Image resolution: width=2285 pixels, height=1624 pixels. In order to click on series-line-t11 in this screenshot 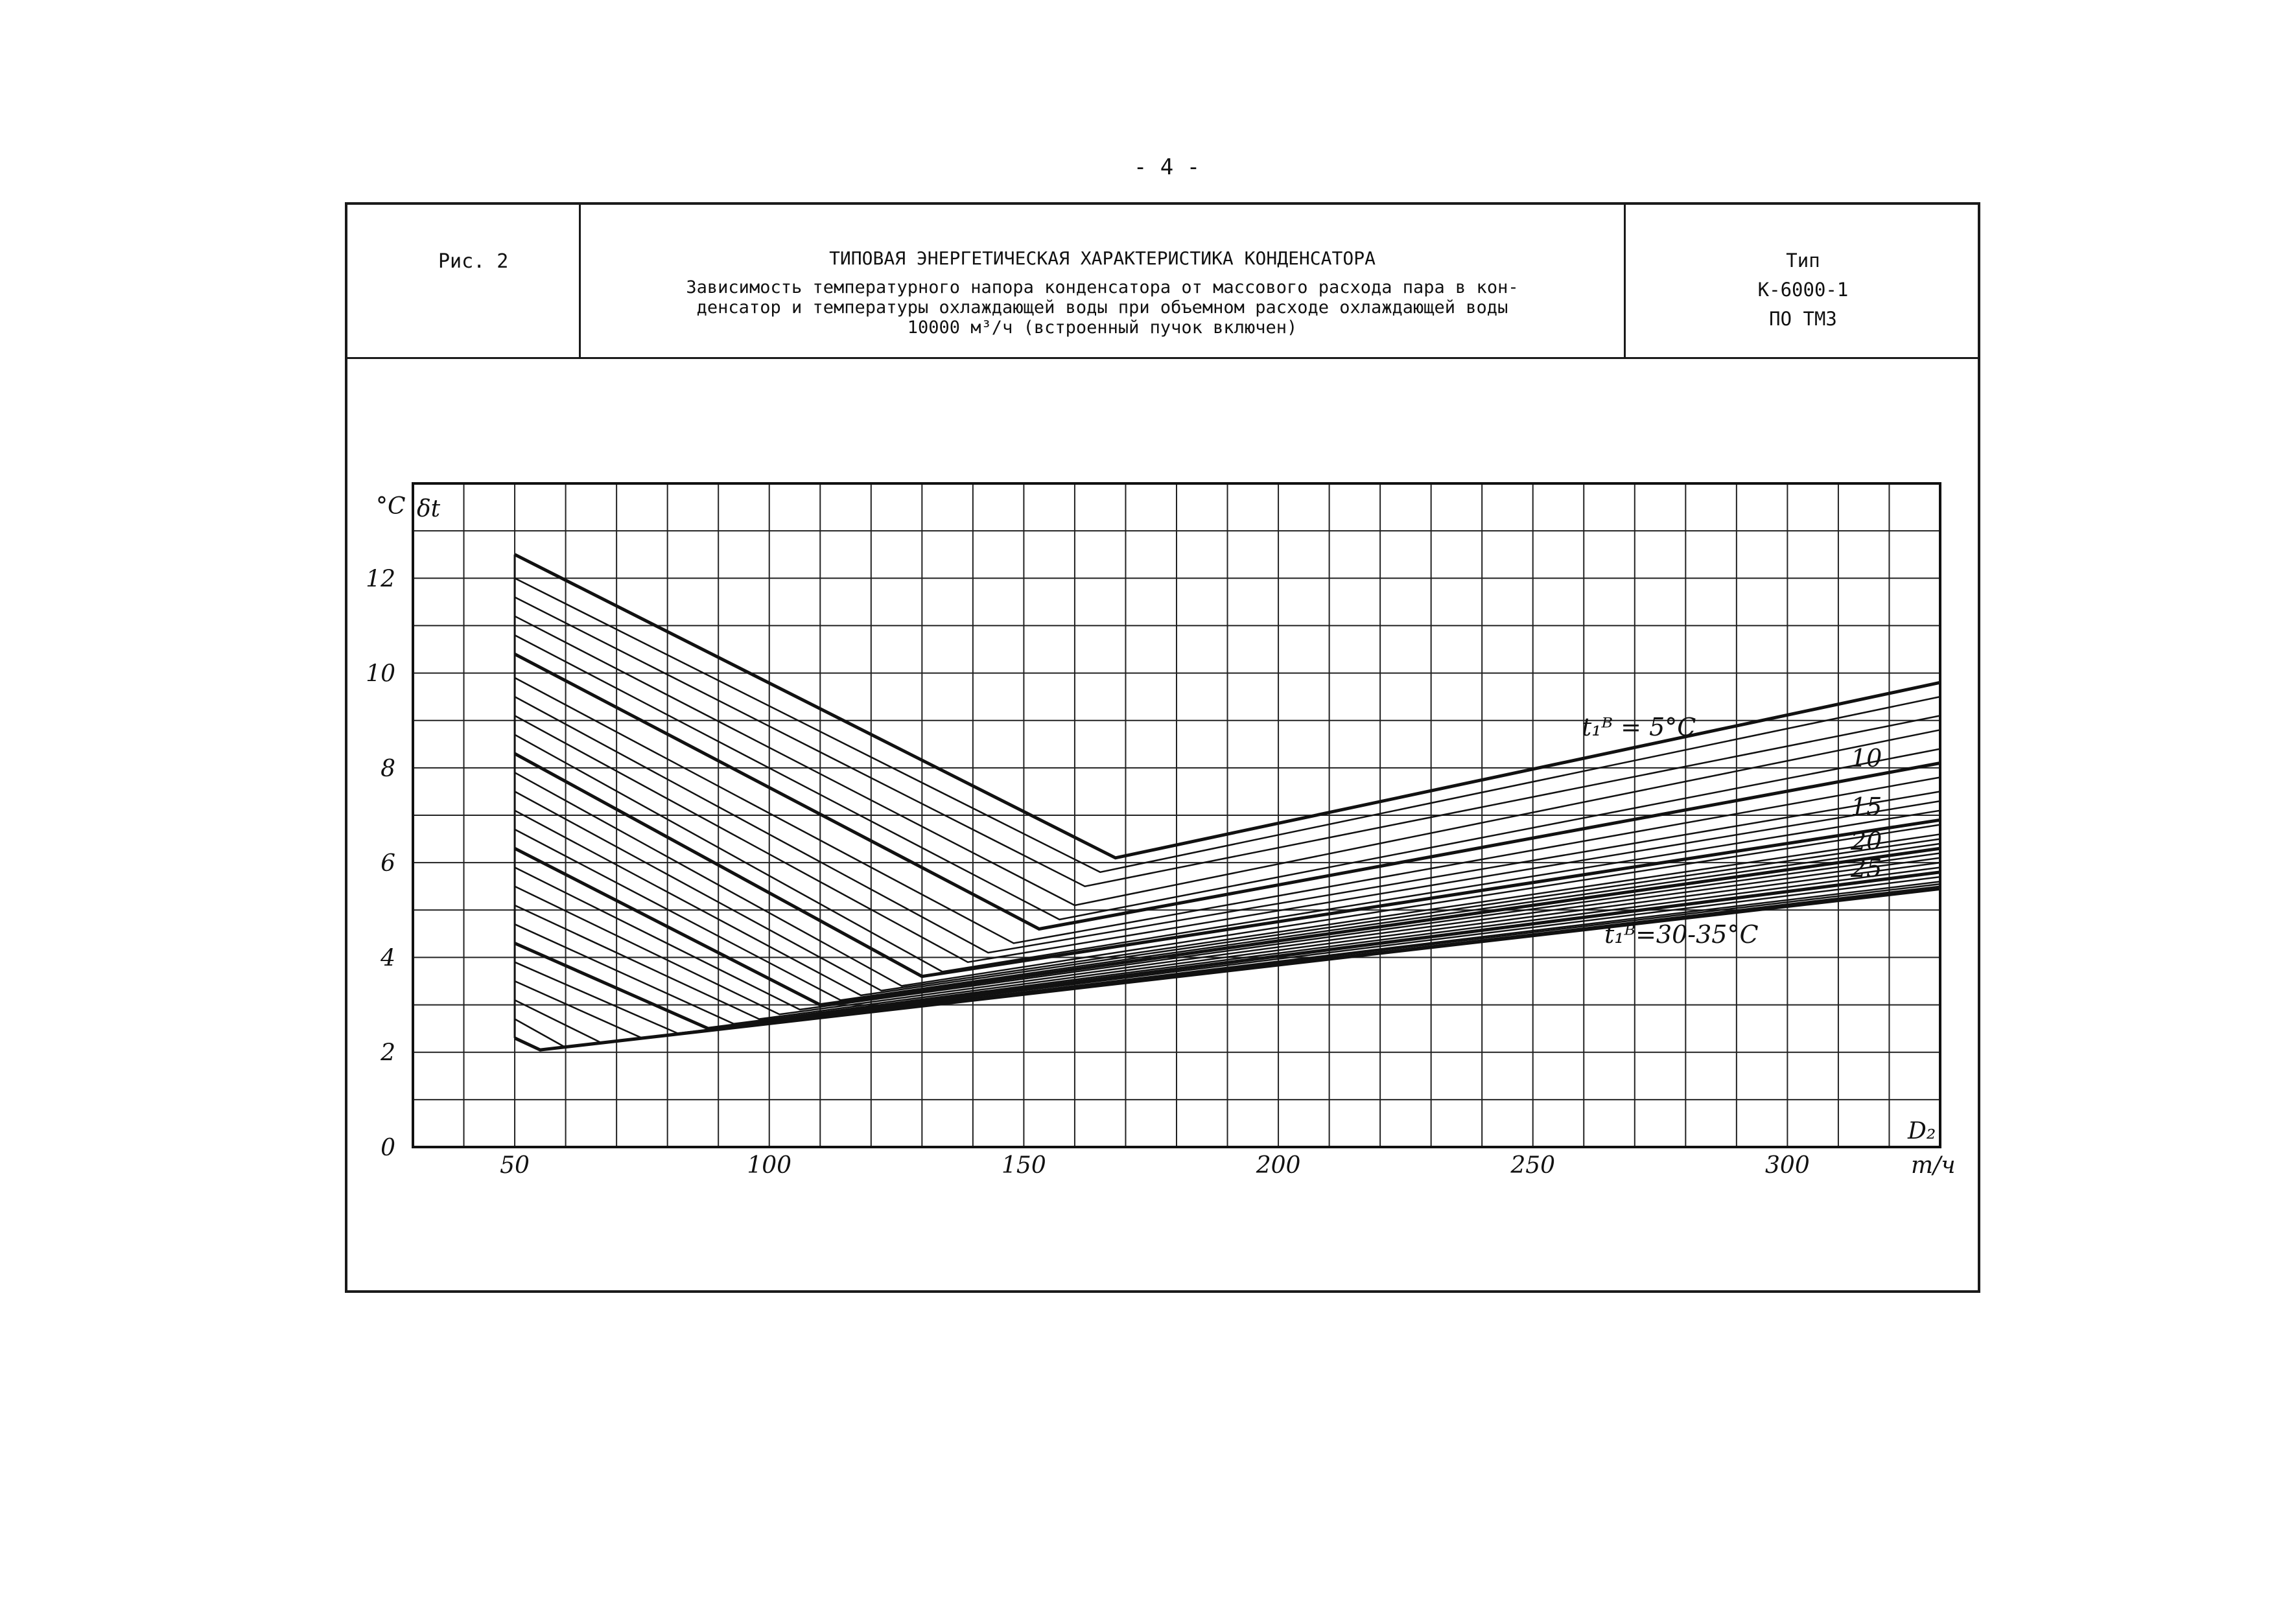, I will do `click(1227, 810)`.